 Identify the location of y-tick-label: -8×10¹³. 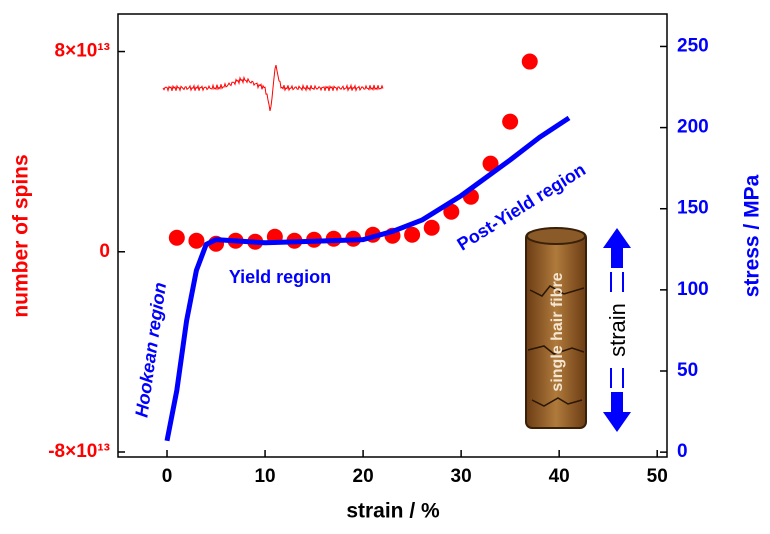
(79, 451).